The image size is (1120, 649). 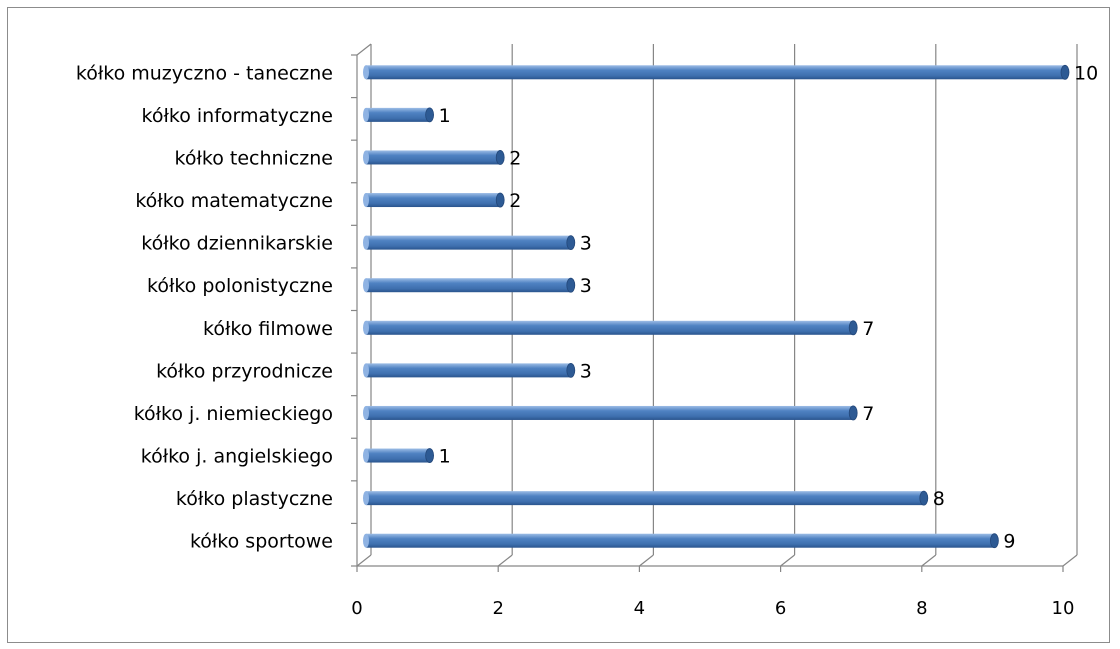 I want to click on category-label: kółko informatyczne, so click(x=237, y=116).